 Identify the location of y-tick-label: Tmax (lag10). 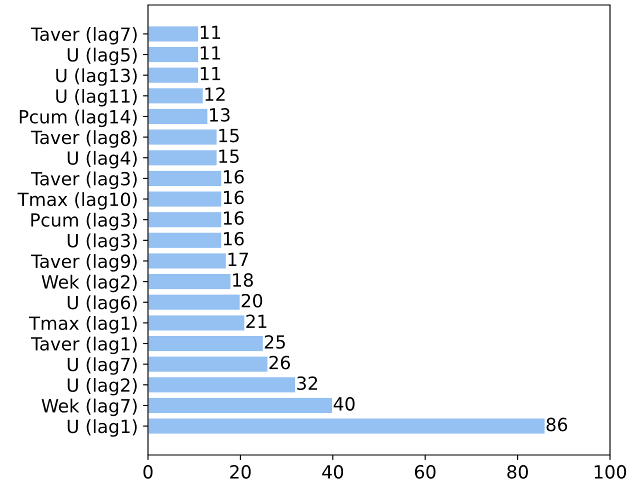
(77, 201).